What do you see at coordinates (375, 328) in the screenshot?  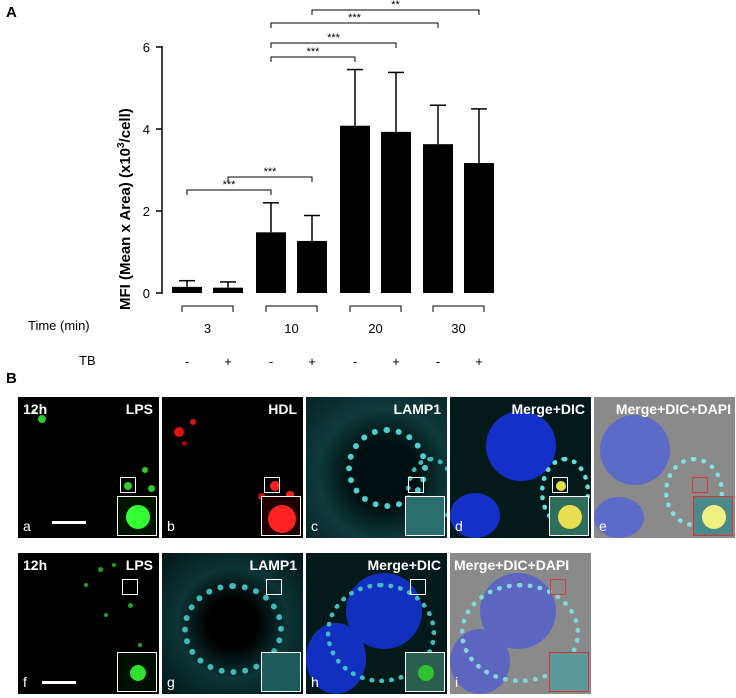 I see `time-group-label: 20` at bounding box center [375, 328].